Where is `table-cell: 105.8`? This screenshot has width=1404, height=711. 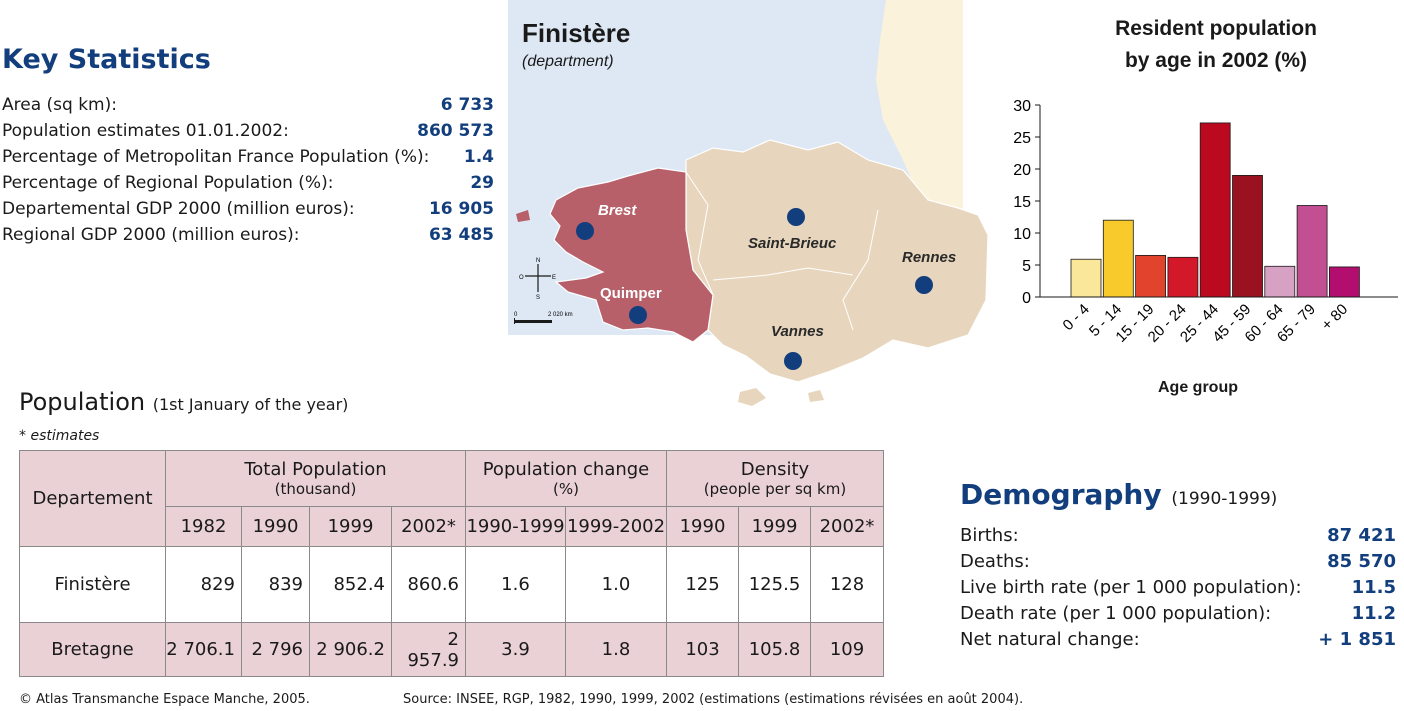
table-cell: 105.8 is located at coordinates (774, 649).